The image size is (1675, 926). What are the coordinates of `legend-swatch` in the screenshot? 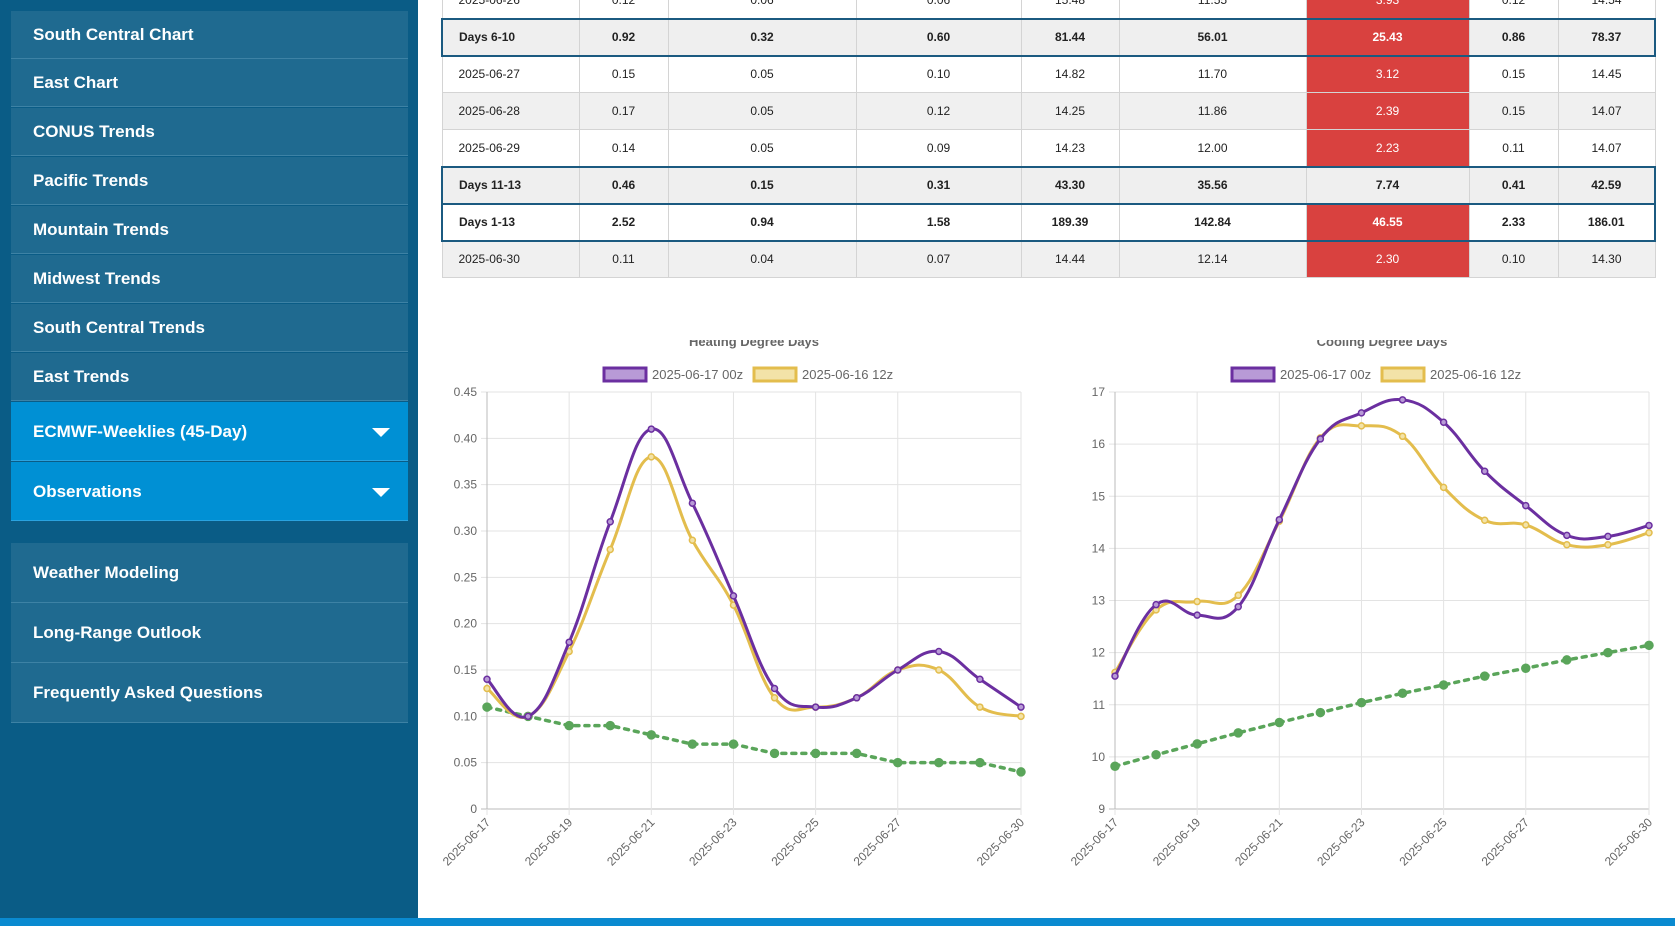 It's located at (1253, 374).